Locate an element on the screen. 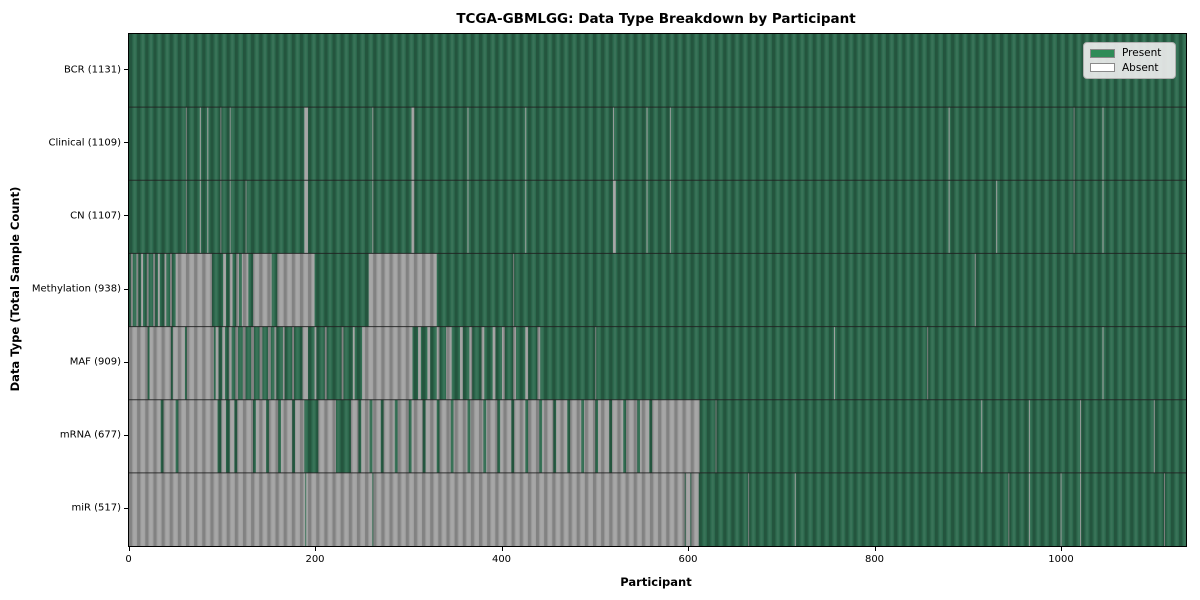 The image size is (1200, 600). x-tick-label-600: 600 is located at coordinates (688, 559).